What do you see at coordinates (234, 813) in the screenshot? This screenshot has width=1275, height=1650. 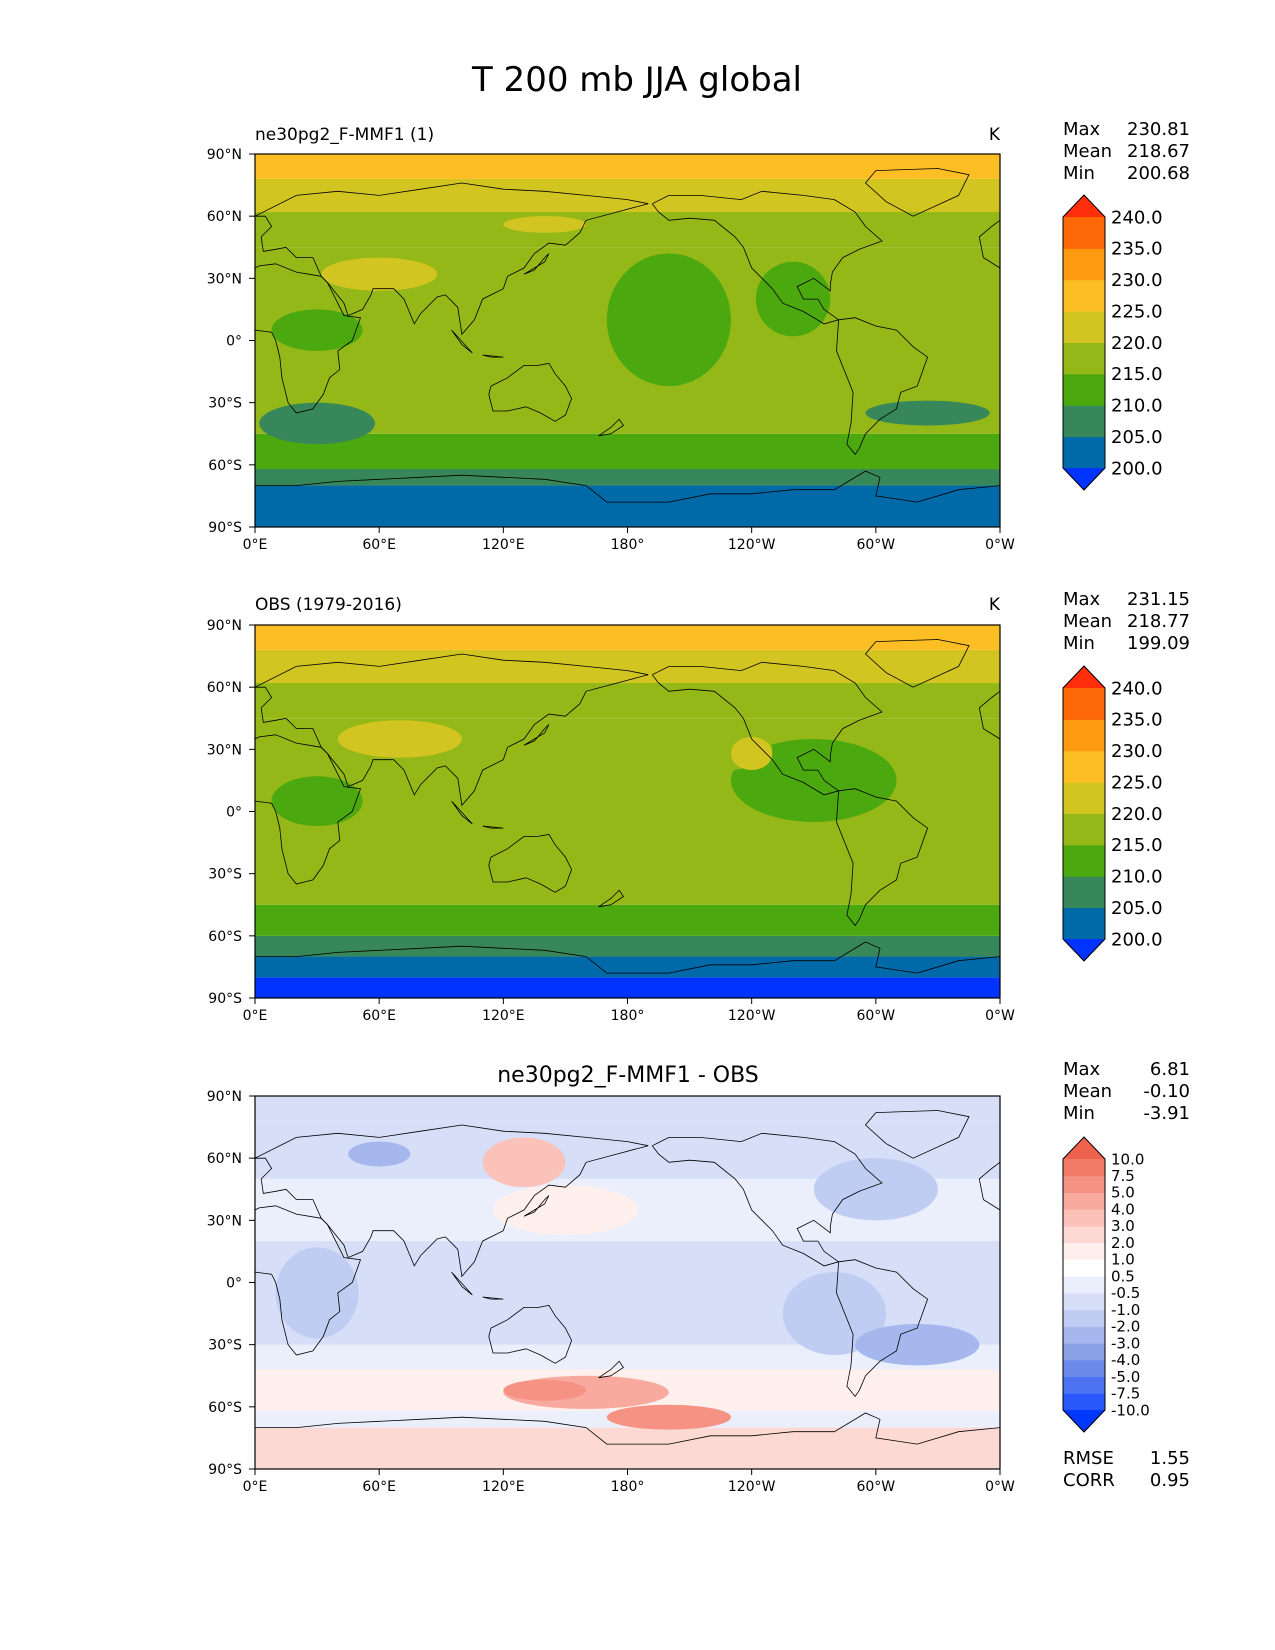 I see `obs-y-tick-label: 0°` at bounding box center [234, 813].